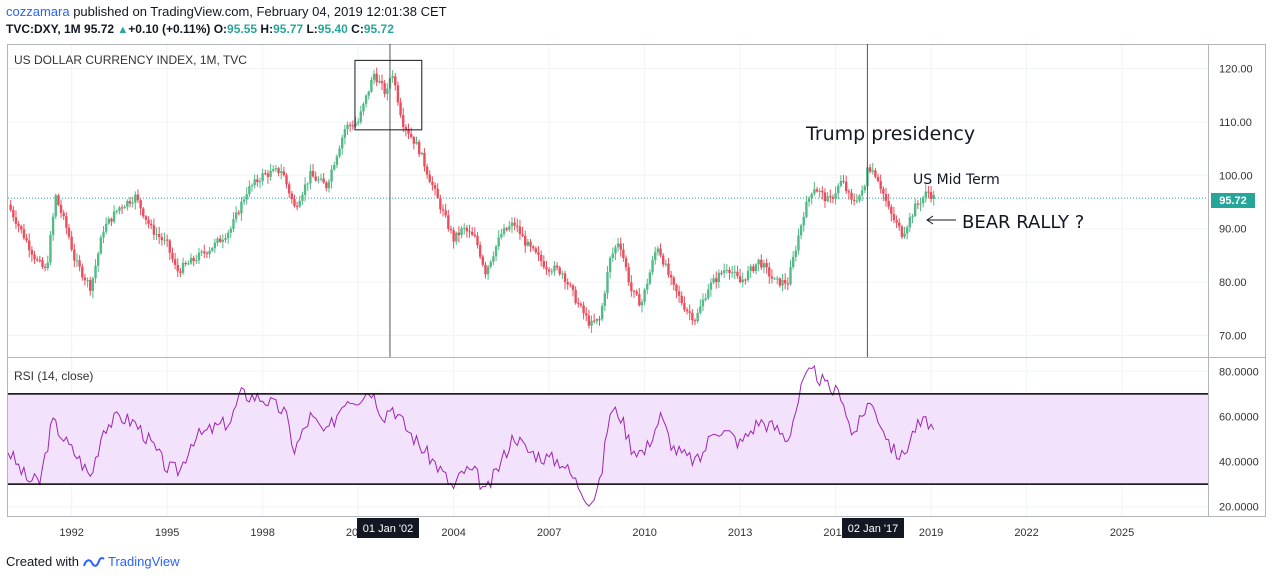 The width and height of the screenshot is (1274, 579). What do you see at coordinates (242, 29) in the screenshot?
I see `open-value: 95.55` at bounding box center [242, 29].